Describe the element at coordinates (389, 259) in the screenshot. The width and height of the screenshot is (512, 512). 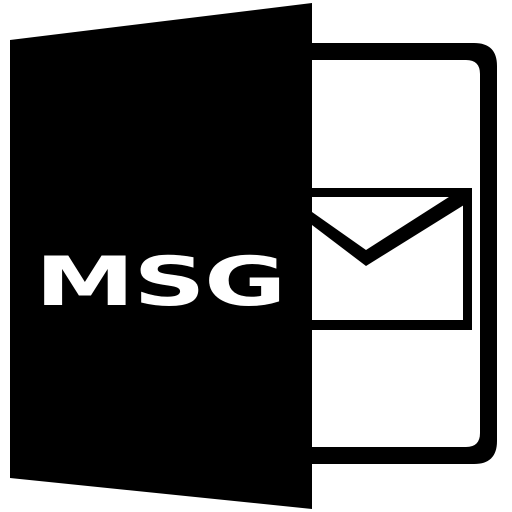
I see `envelope-icon` at that location.